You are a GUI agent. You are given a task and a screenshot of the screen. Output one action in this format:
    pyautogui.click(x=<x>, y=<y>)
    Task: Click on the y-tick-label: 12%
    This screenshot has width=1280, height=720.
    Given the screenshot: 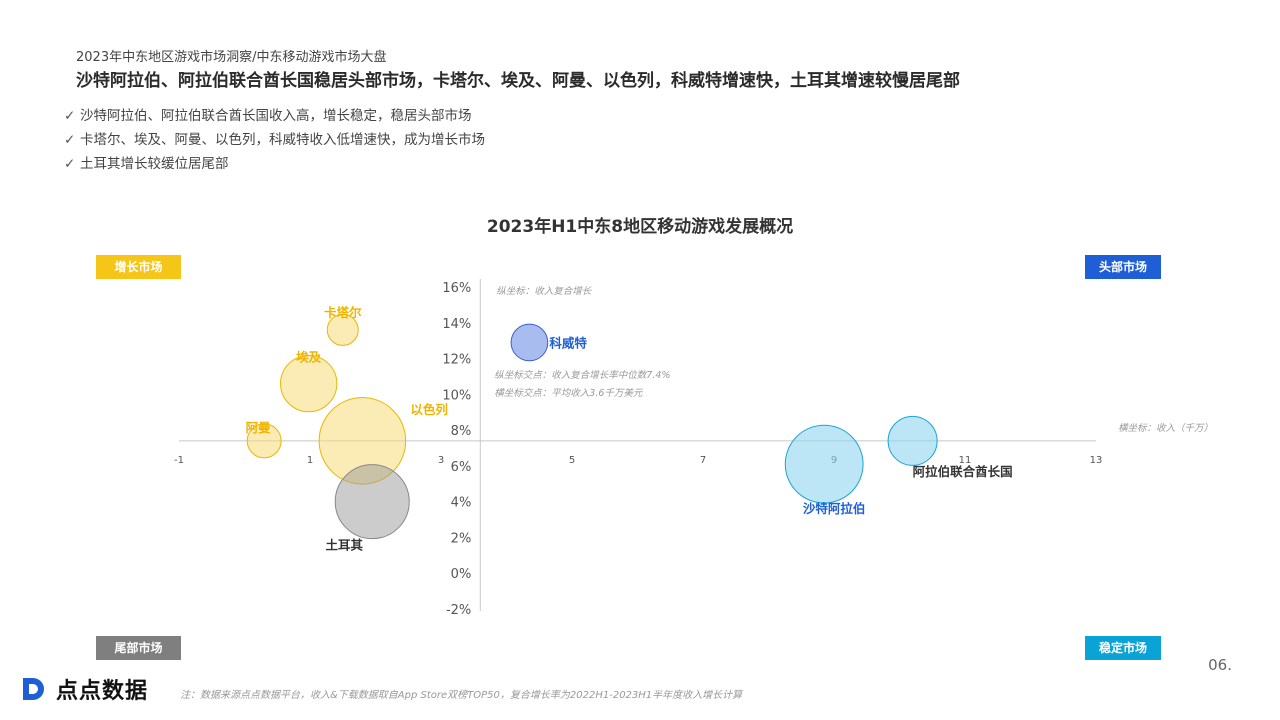 What is the action you would take?
    pyautogui.click(x=456, y=360)
    